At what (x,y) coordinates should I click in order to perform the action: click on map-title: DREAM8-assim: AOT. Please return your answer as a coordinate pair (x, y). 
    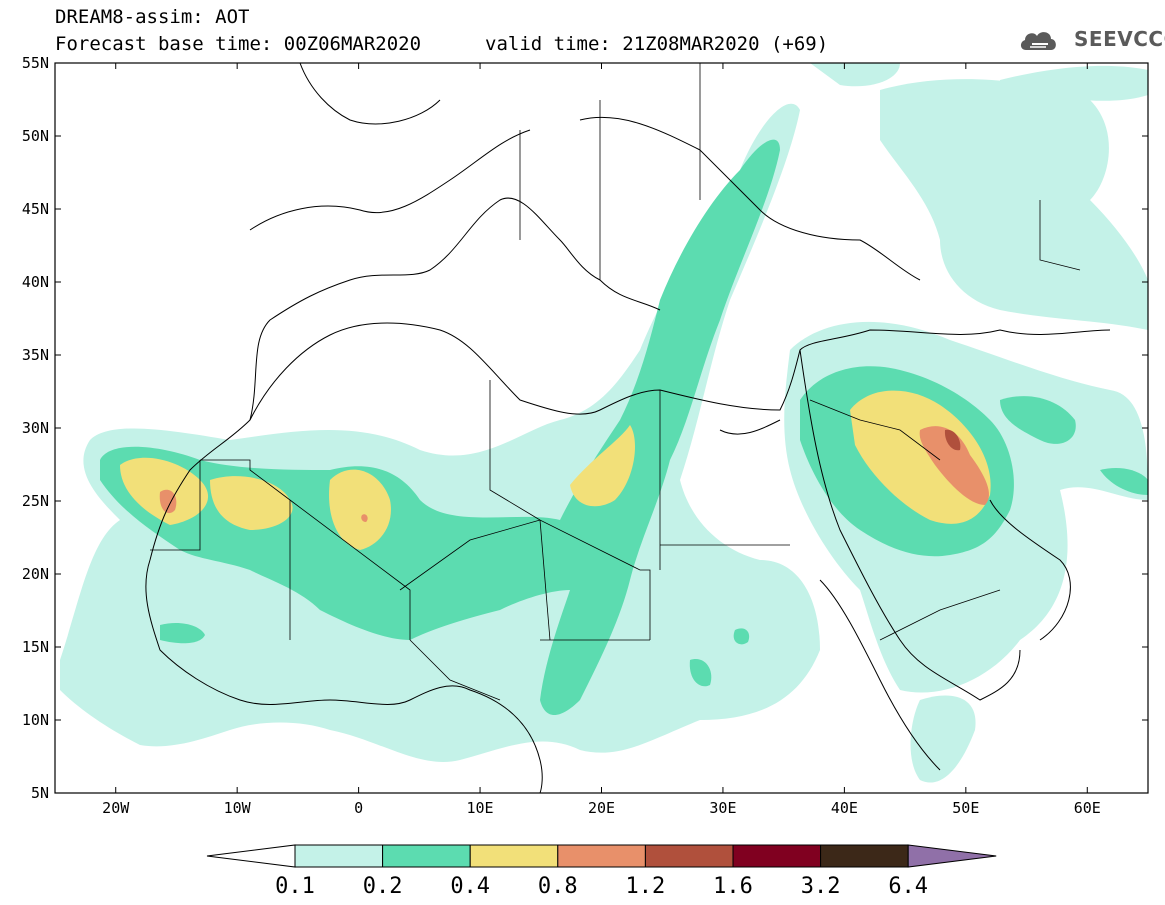
    Looking at the image, I should click on (152, 17).